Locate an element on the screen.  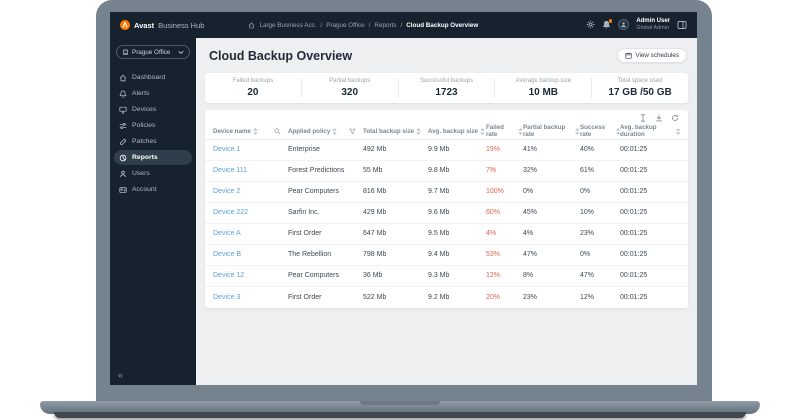
notifications-bell-icon is located at coordinates (607, 24).